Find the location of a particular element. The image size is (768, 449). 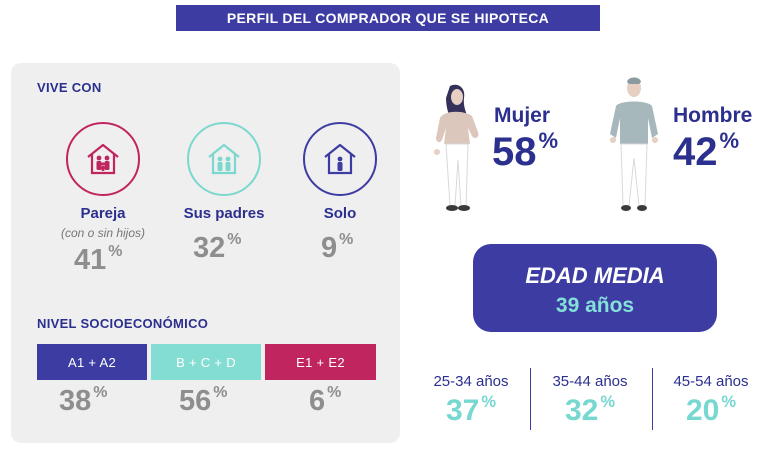

house-single-icon is located at coordinates (340, 159).